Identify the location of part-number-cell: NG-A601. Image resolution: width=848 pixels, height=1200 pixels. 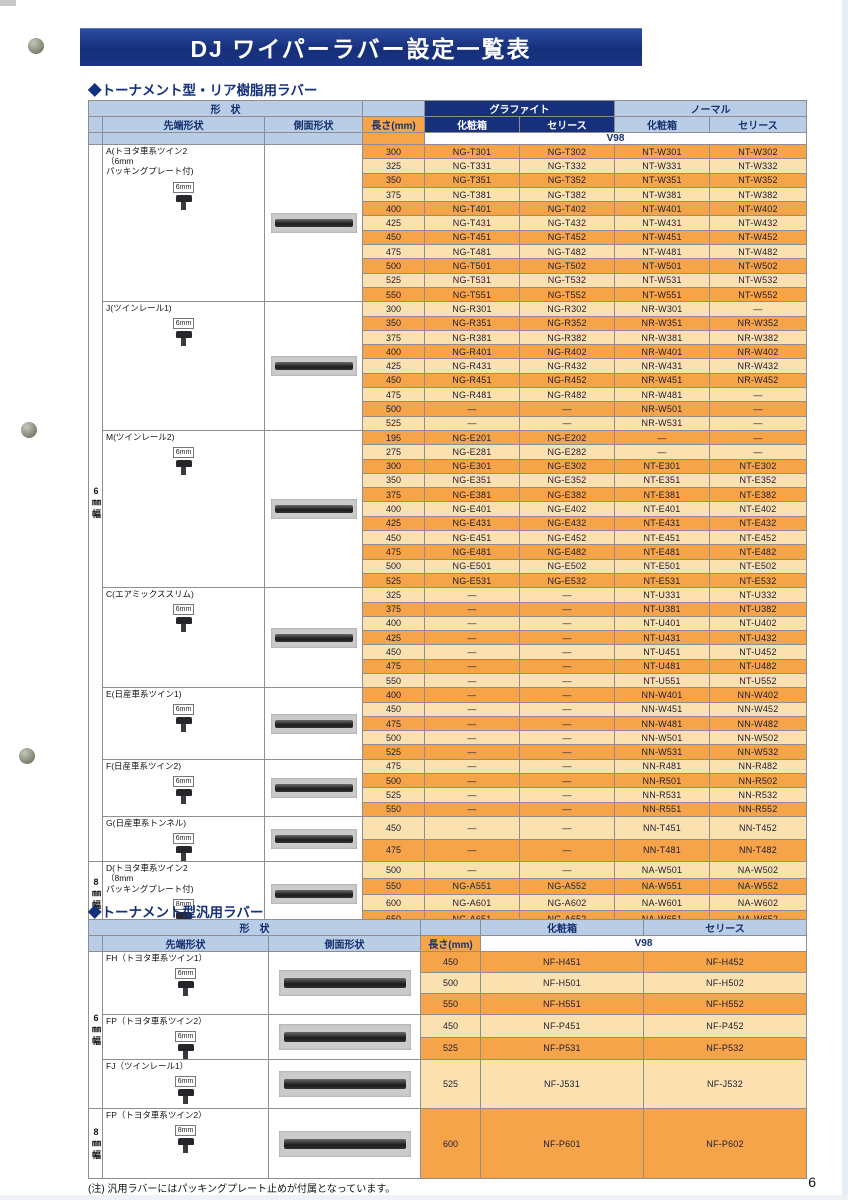
(472, 902).